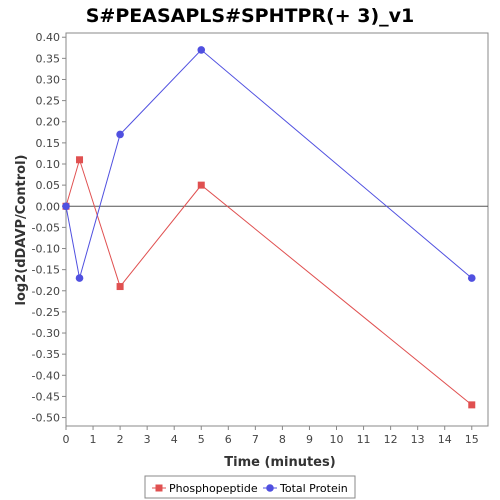 The image size is (500, 500). I want to click on x-tick-label: 6, so click(228, 439).